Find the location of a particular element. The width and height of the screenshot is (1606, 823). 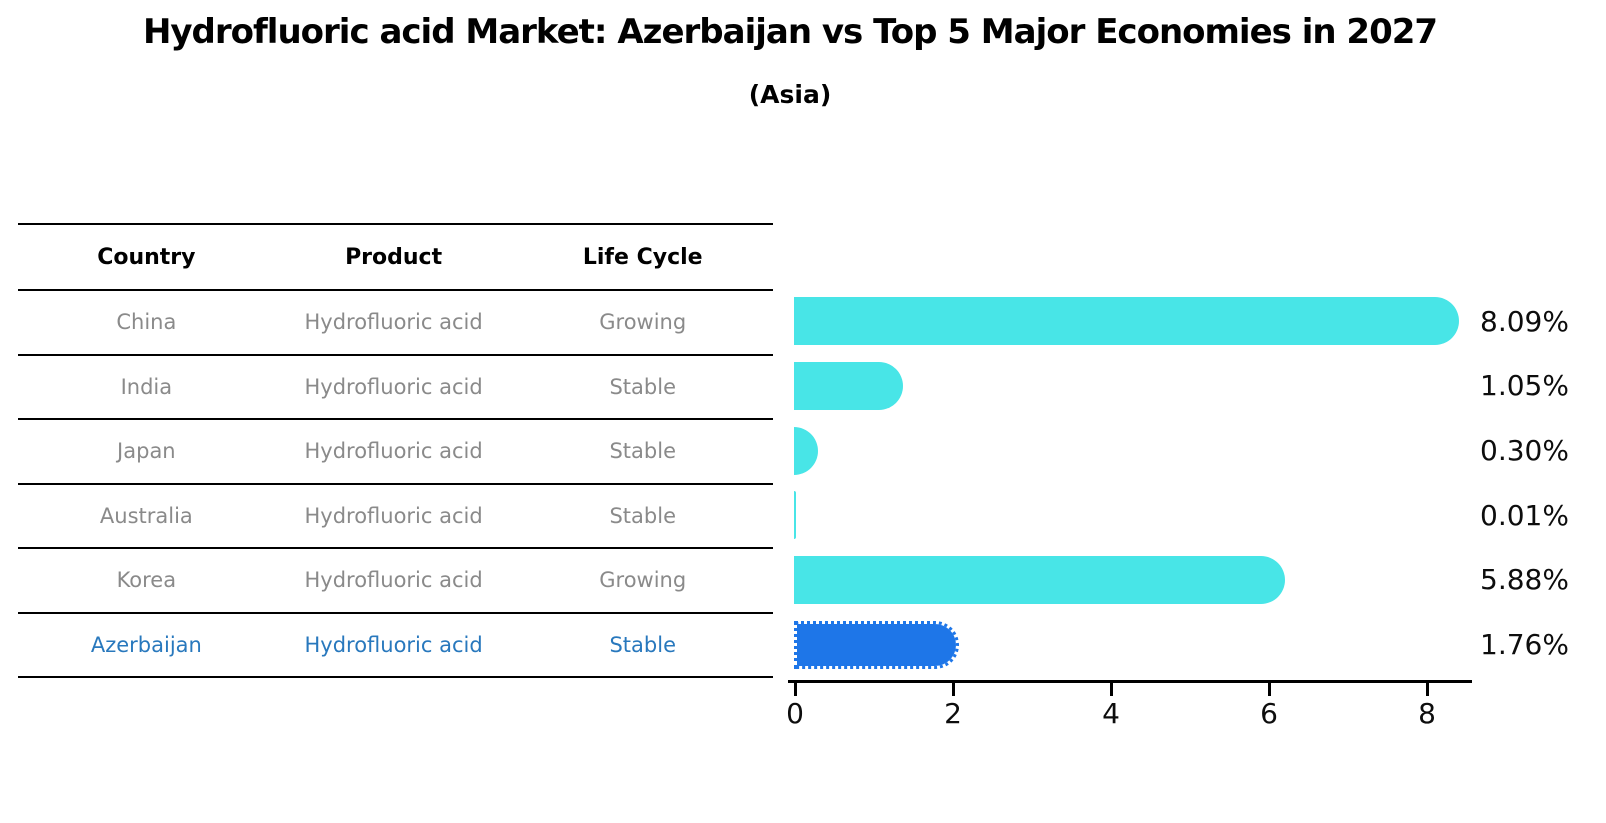

bar-value-labels: 8.09% 1.05% 0.30% 0.01% 5.88% 1.76% is located at coordinates (1543, 483).